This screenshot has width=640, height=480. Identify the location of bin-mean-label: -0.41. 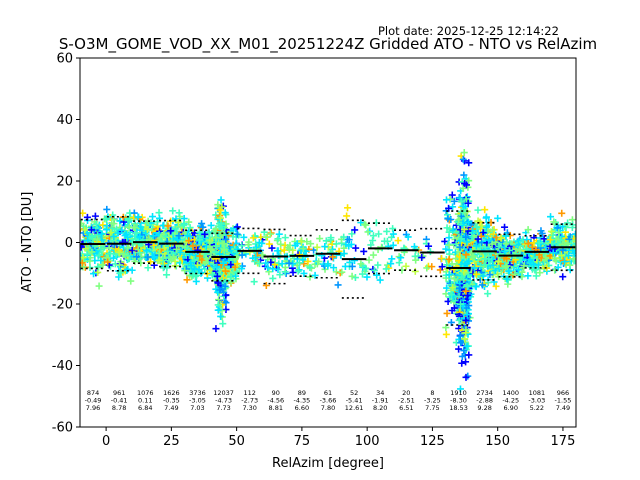
(119, 401).